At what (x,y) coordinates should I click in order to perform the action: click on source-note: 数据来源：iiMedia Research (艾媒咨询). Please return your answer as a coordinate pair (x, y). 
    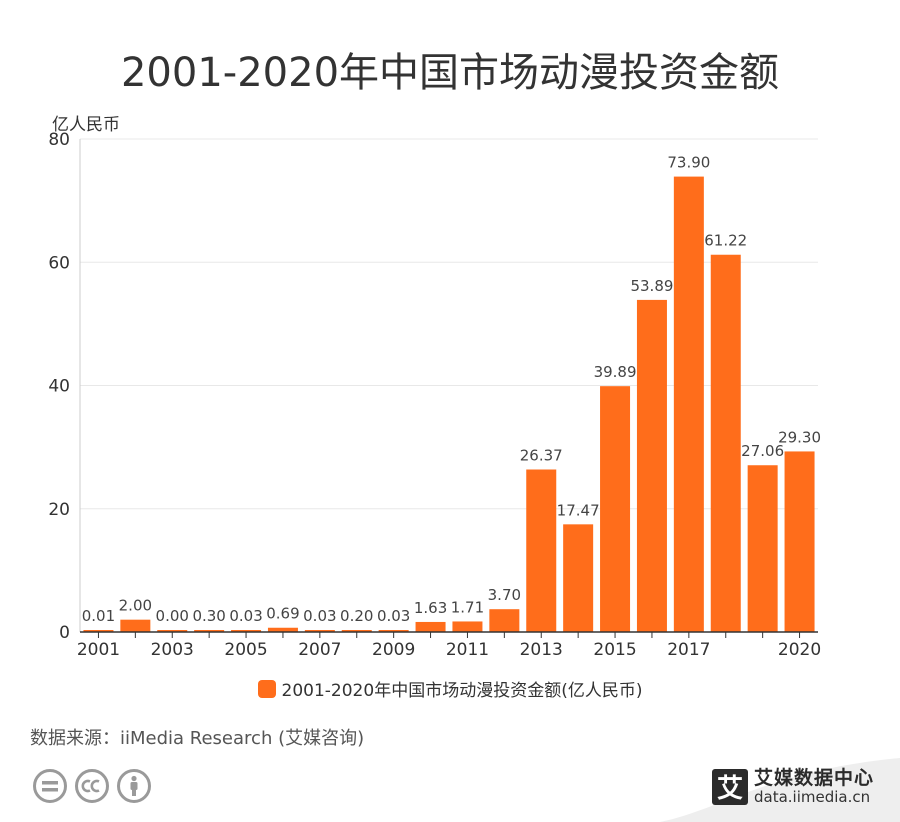
    Looking at the image, I should click on (197, 738).